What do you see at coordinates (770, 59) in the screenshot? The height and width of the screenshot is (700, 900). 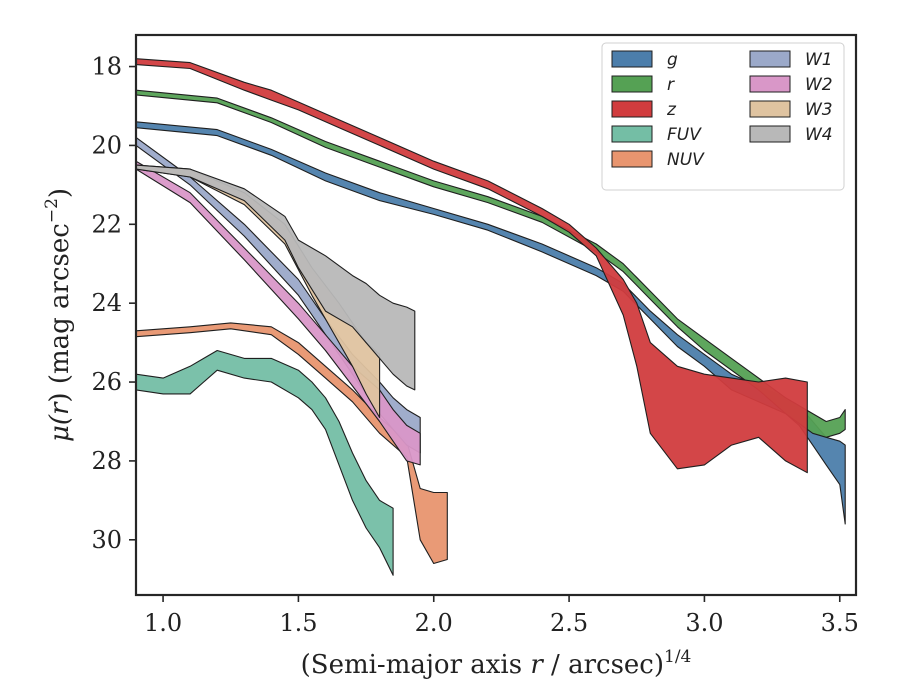 I see `legend-swatch-w1` at bounding box center [770, 59].